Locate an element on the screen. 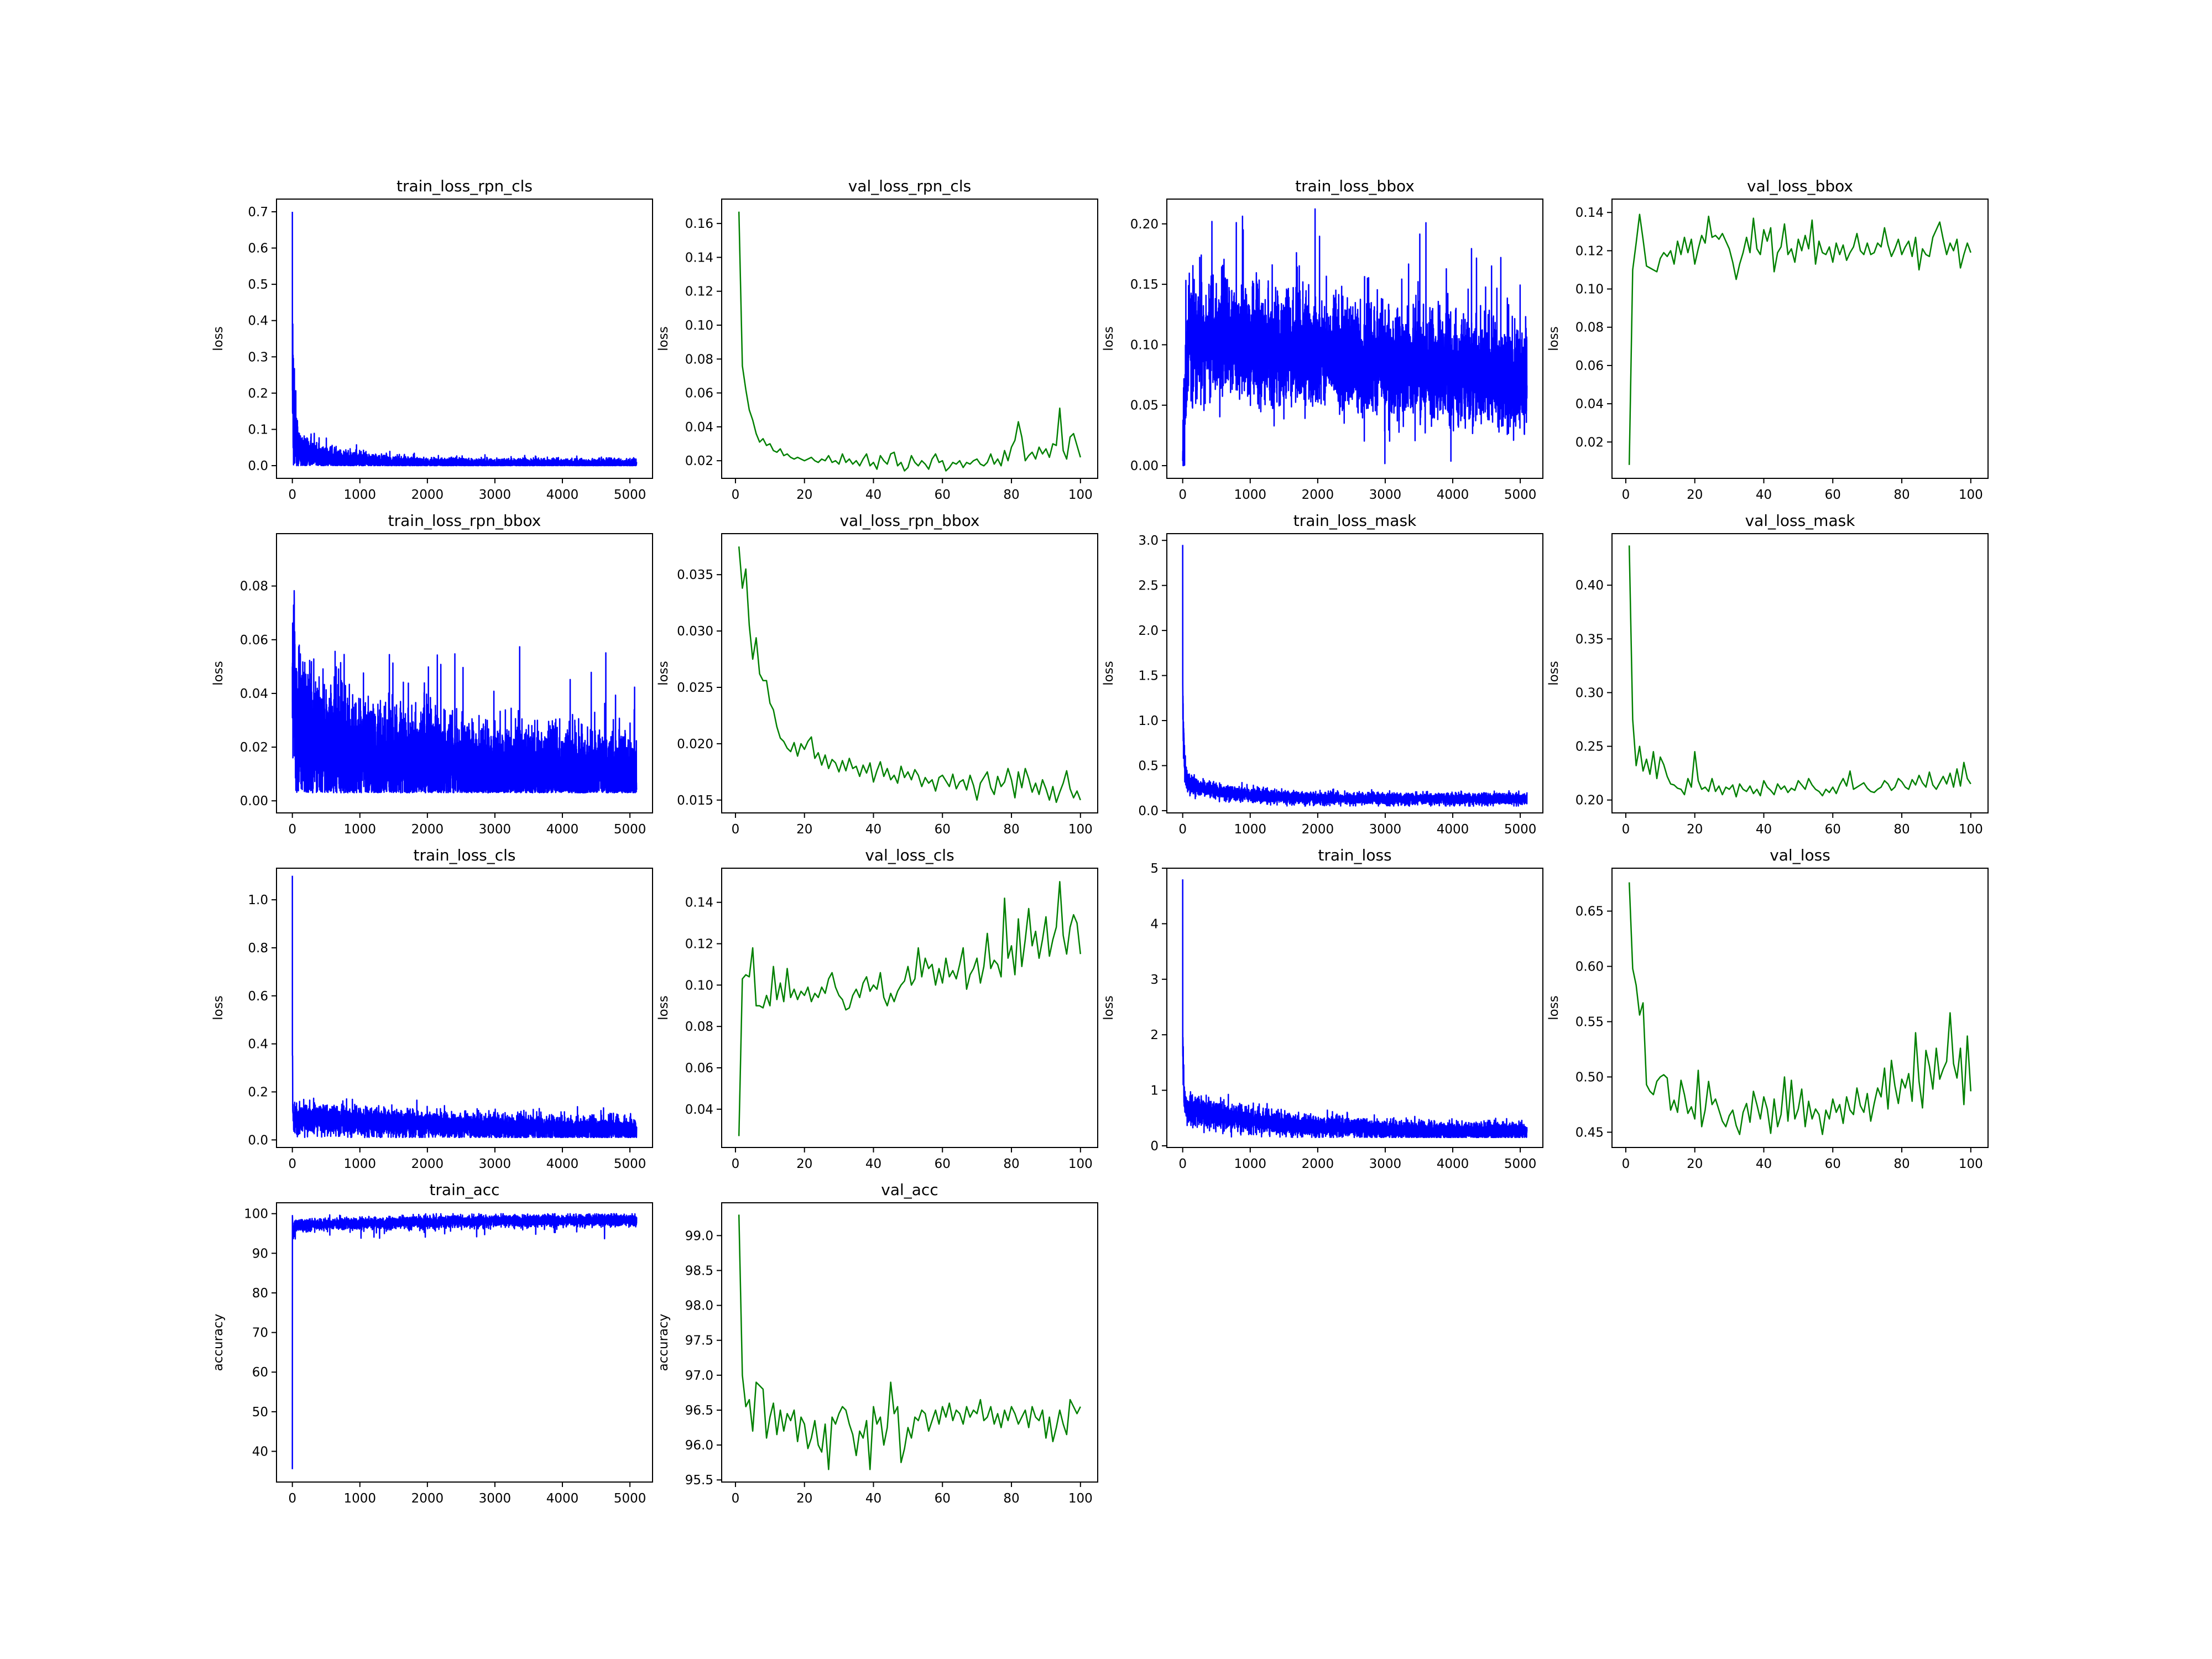 This screenshot has height=1659, width=2212. chart-title: train_acc is located at coordinates (464, 1190).